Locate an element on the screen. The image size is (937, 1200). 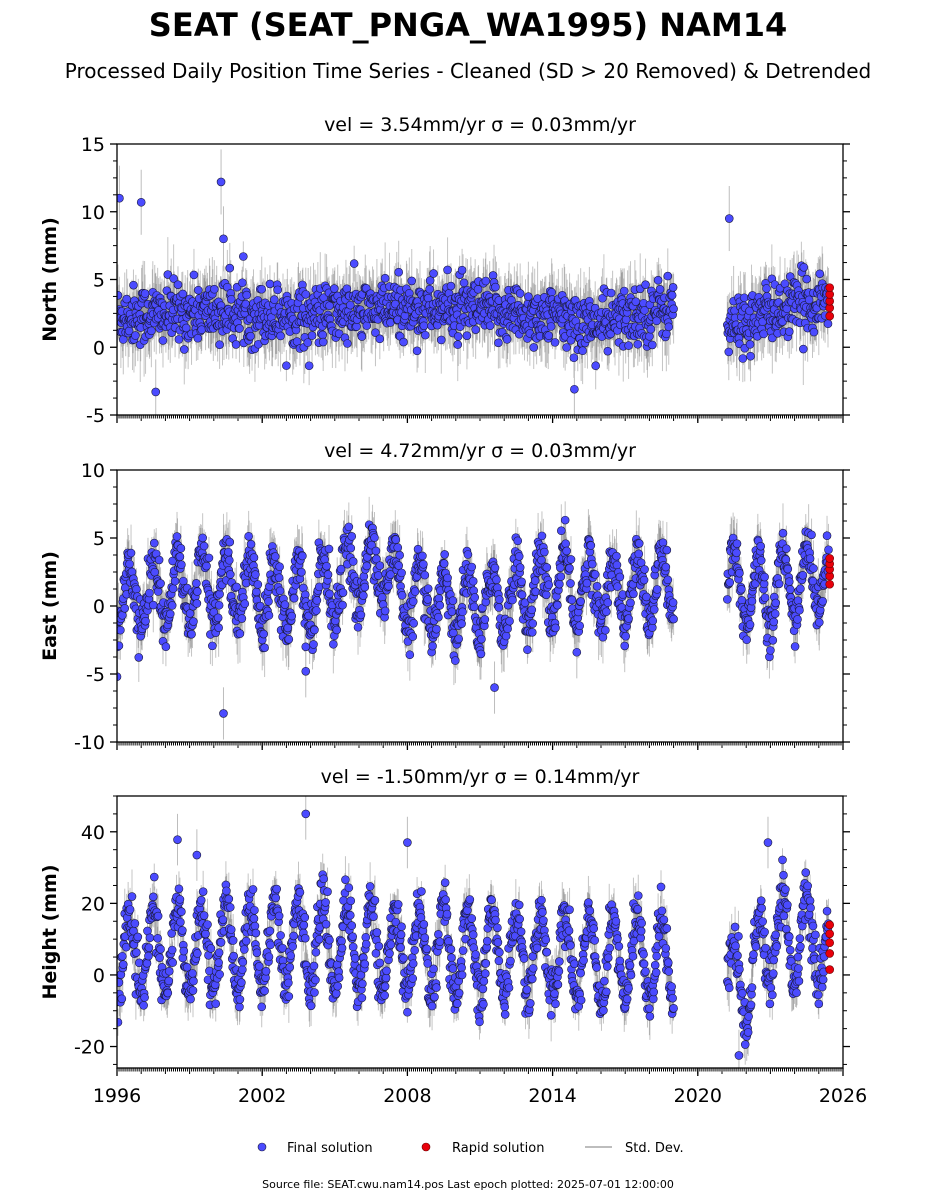
ylabel-north: North (mm) is located at coordinates (50, 279).